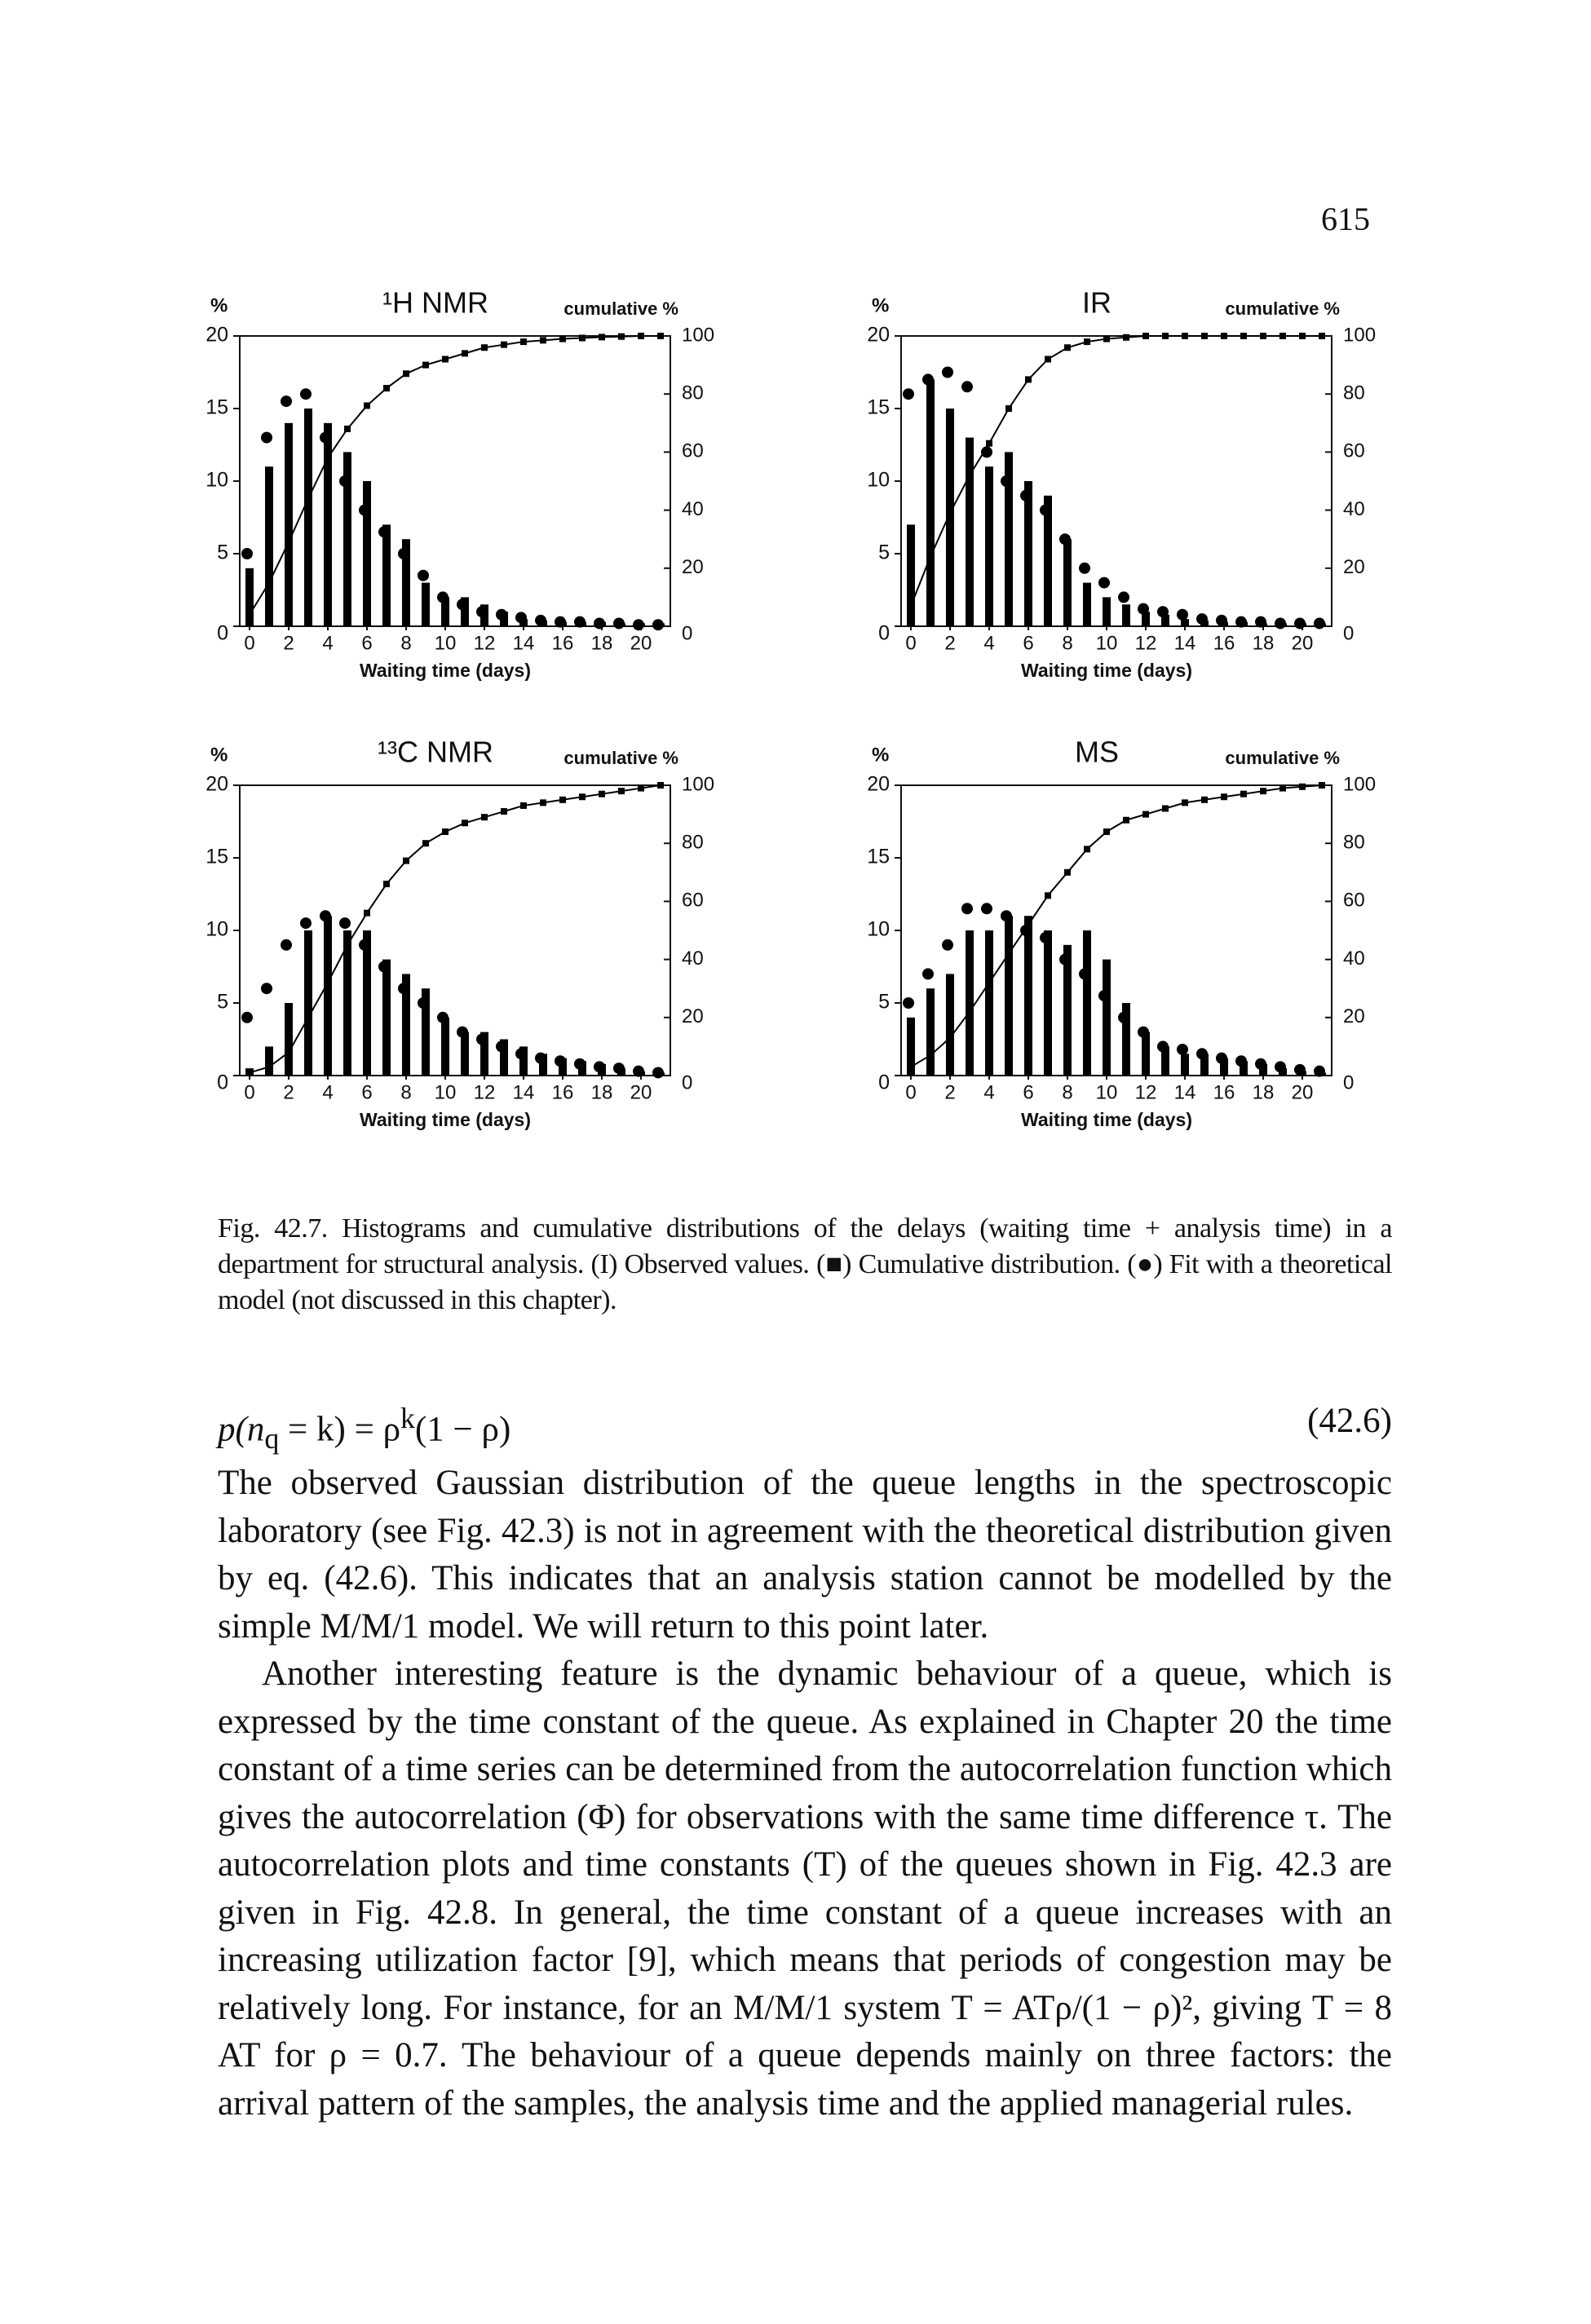 This screenshot has width=1591, height=2324. What do you see at coordinates (327, 643) in the screenshot?
I see `x-tick-label: 4` at bounding box center [327, 643].